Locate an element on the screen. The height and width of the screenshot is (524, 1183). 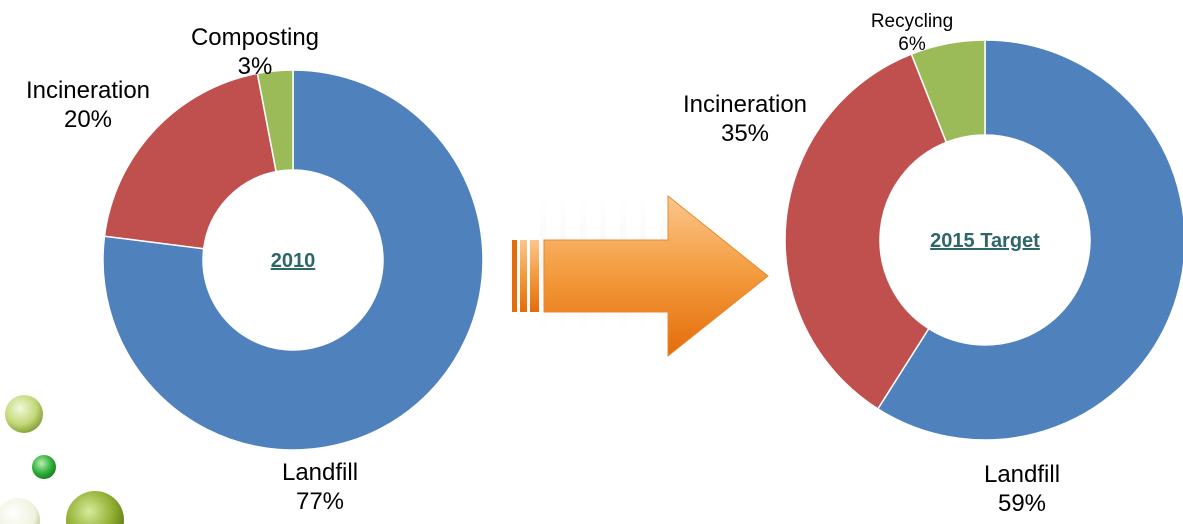
slice-label-recycling: Recycling is located at coordinates (912, 21).